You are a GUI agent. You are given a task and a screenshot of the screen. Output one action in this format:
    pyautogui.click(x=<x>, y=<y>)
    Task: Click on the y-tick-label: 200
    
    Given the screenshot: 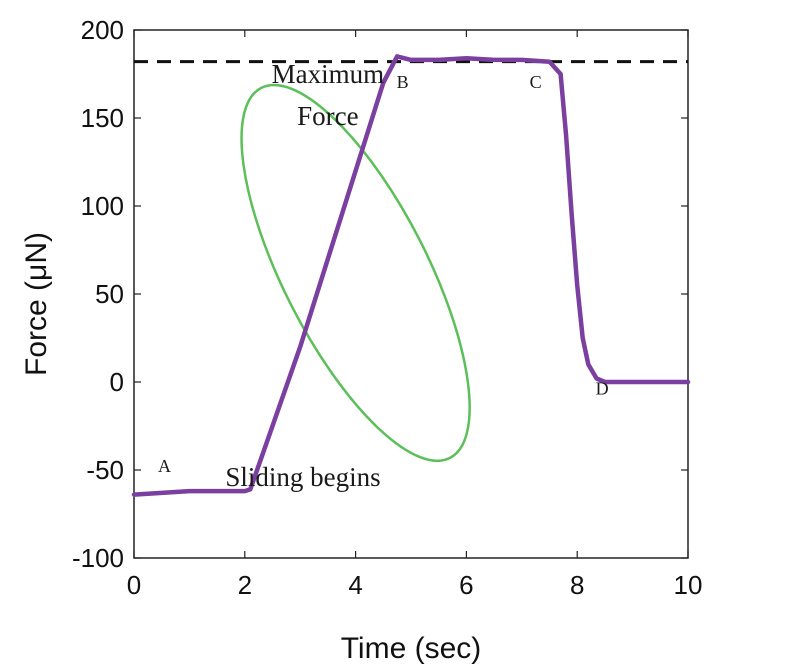 What is the action you would take?
    pyautogui.click(x=102, y=30)
    